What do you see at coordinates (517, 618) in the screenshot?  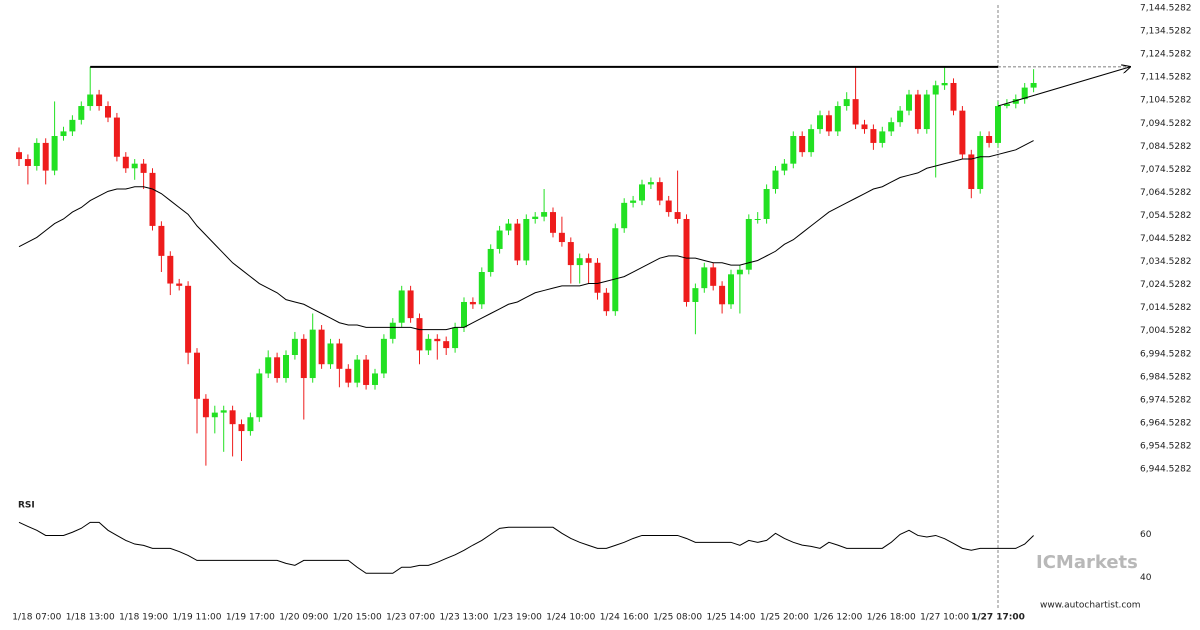 I see `x-tick-label: 1/23 19:00` at bounding box center [517, 618].